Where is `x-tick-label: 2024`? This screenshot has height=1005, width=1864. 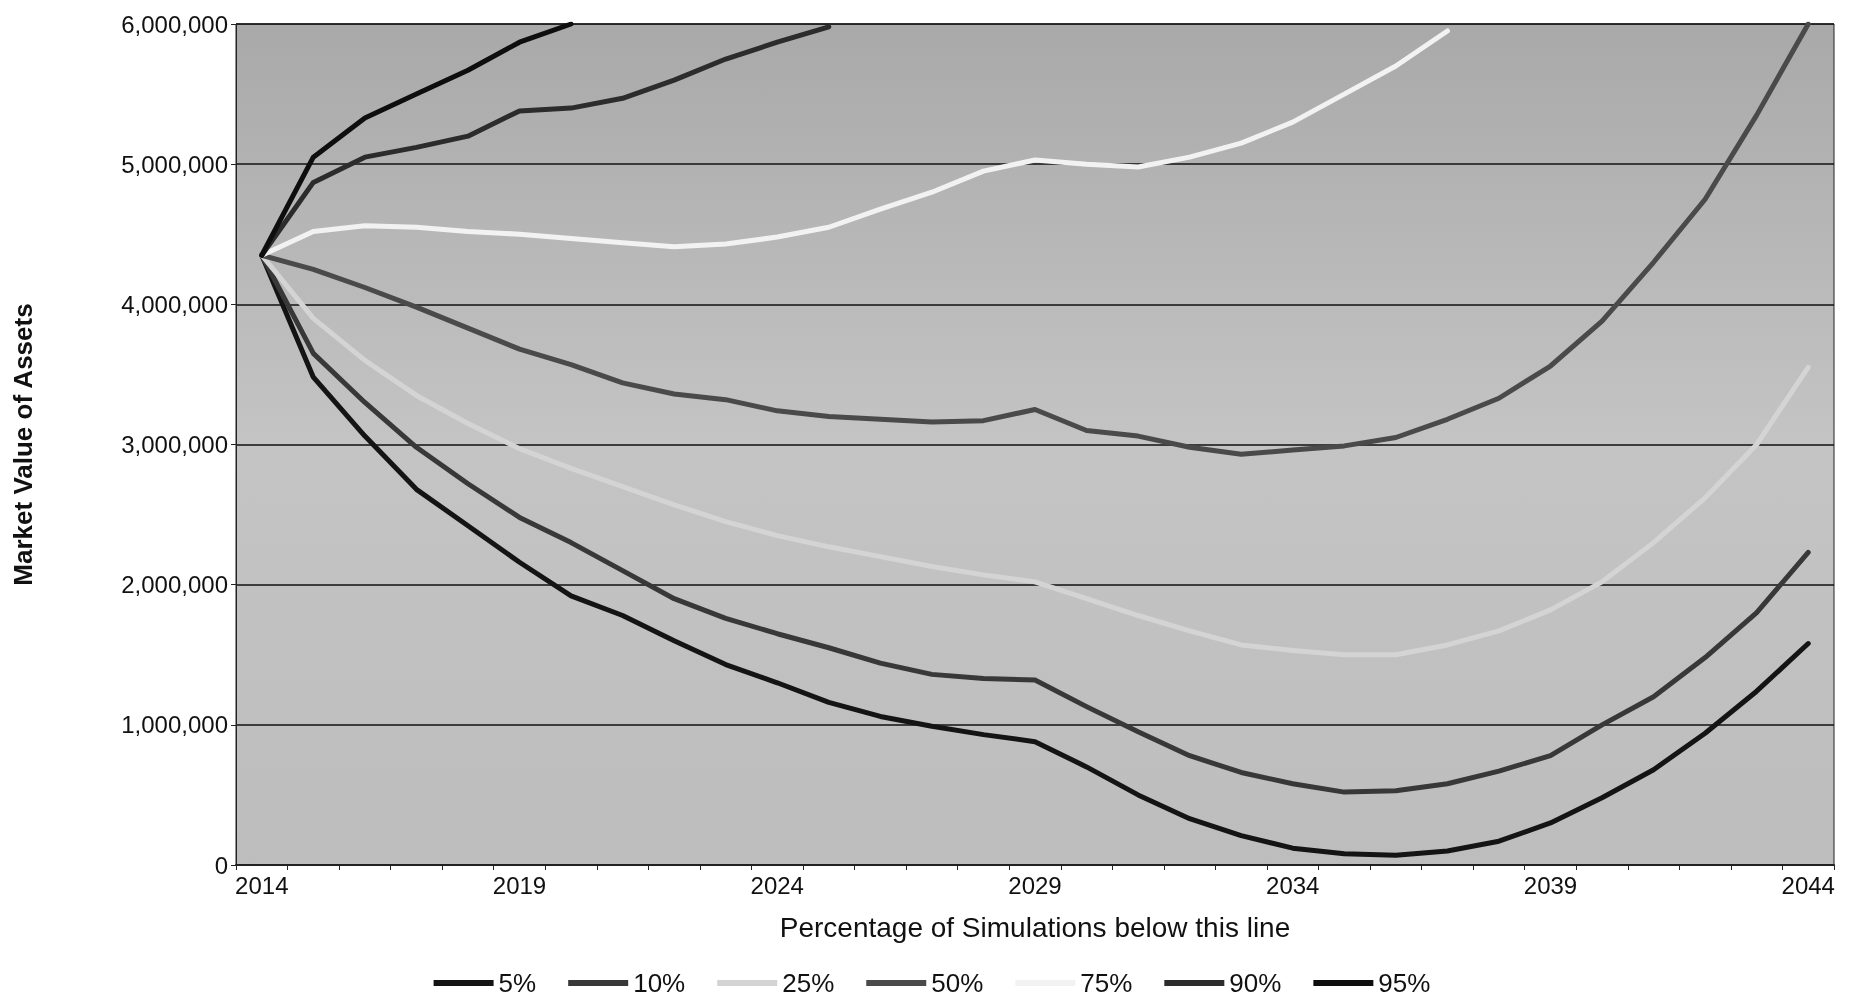 x-tick-label: 2024 is located at coordinates (777, 885).